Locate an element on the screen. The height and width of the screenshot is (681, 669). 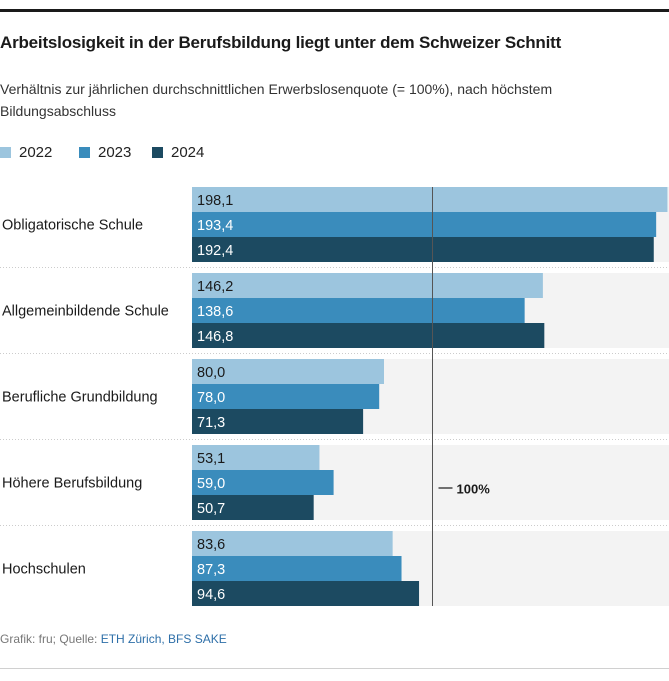
legend-item-2022: 2022 is located at coordinates (26, 152).